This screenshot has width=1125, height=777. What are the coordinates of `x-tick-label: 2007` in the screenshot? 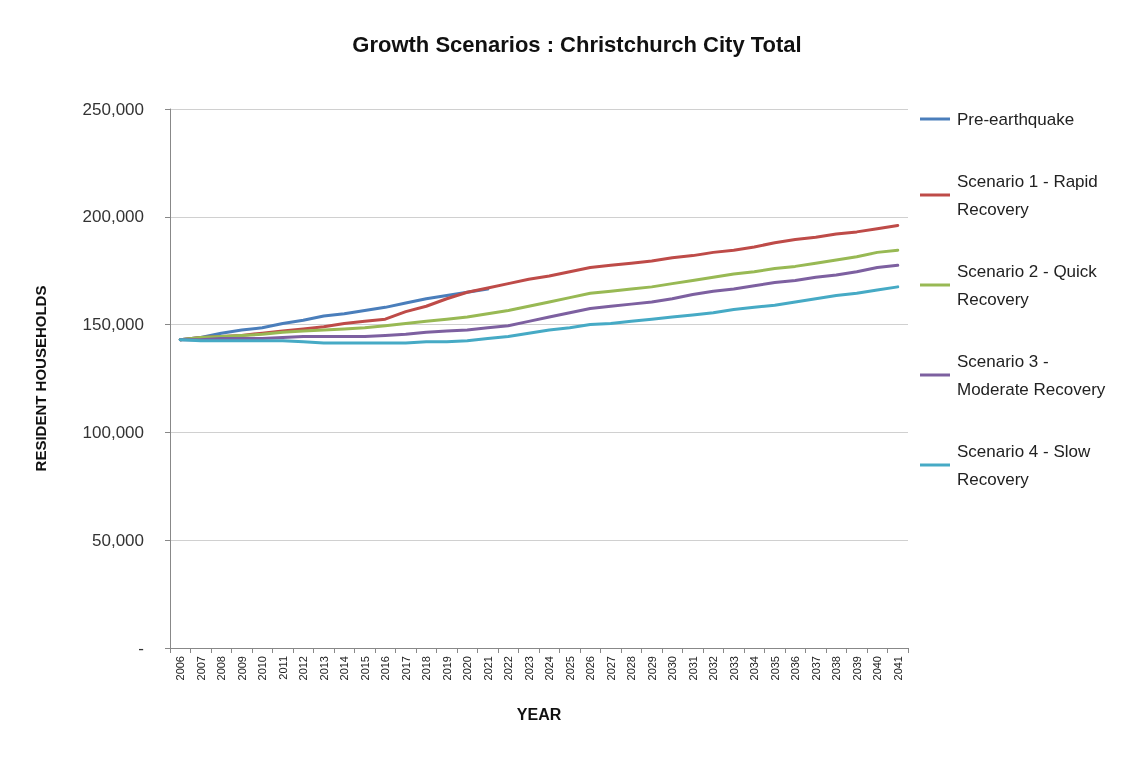 It's located at (200, 668).